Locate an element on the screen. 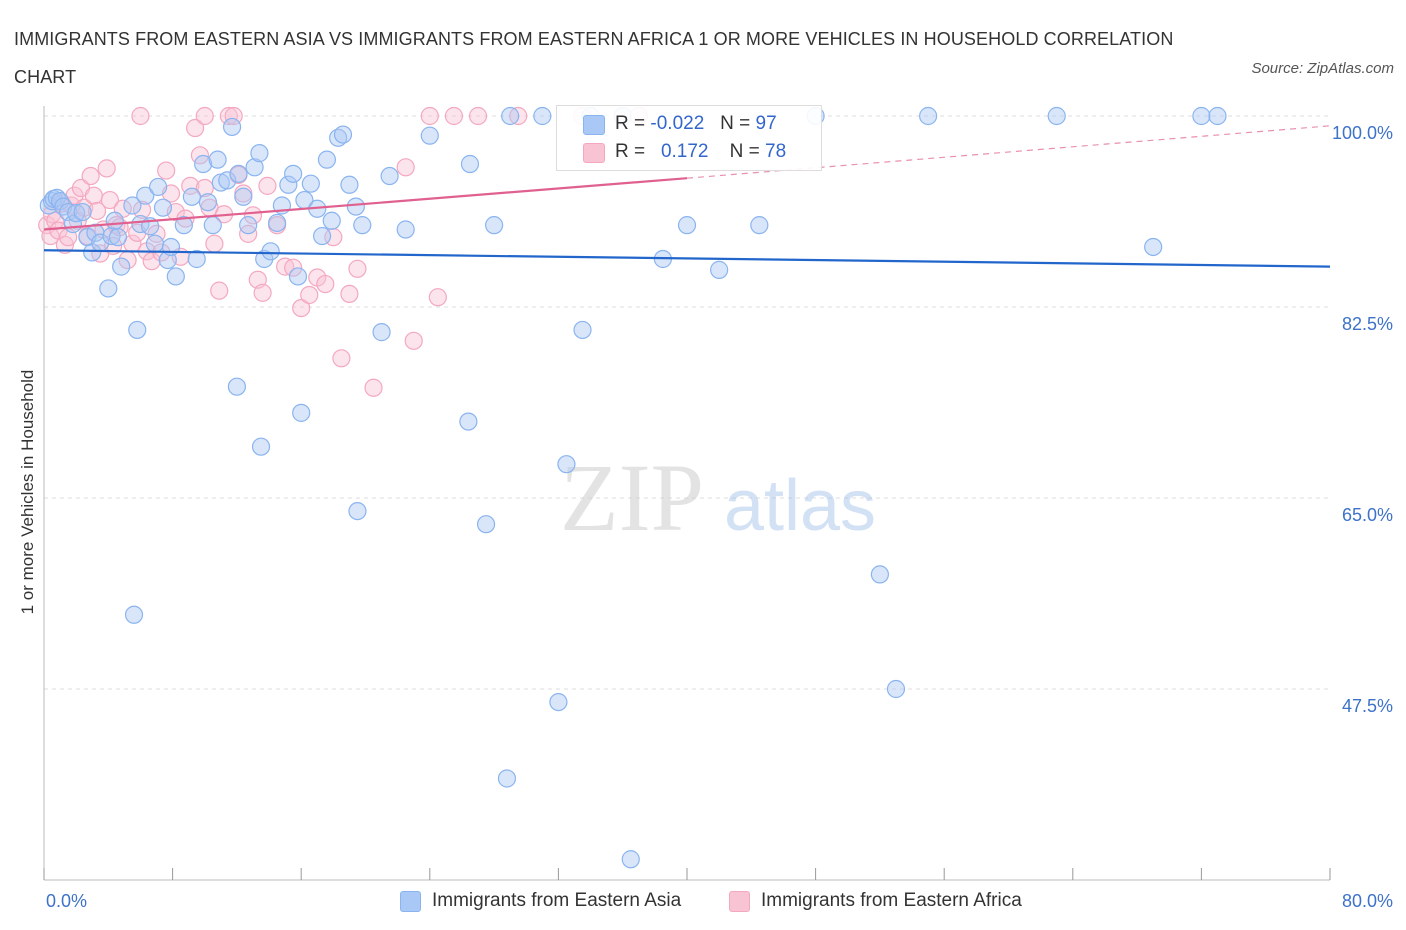 The width and height of the screenshot is (1406, 930). n-value-eastern-africa: 78 is located at coordinates (776, 151).